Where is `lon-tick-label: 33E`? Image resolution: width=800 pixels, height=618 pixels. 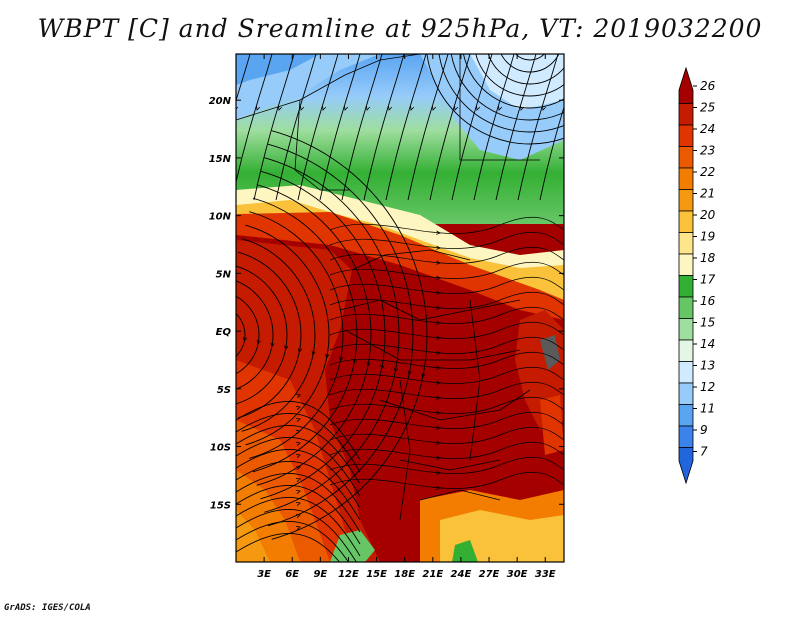
lon-tick-label: 33E is located at coordinates (545, 574).